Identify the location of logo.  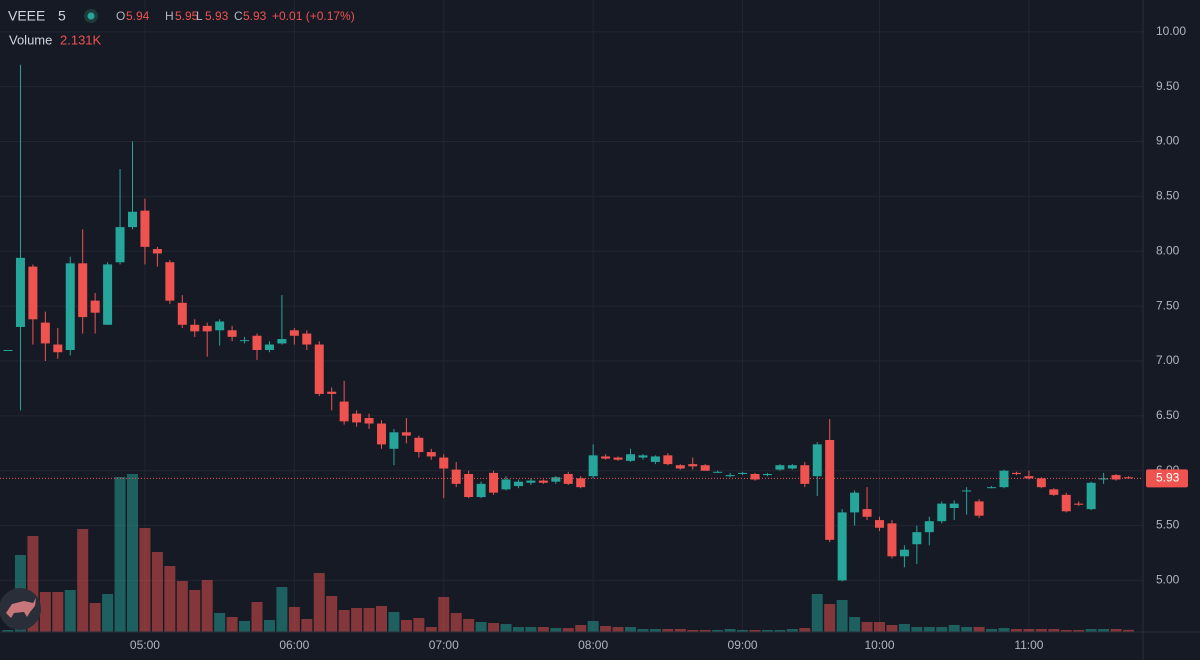
(20, 609).